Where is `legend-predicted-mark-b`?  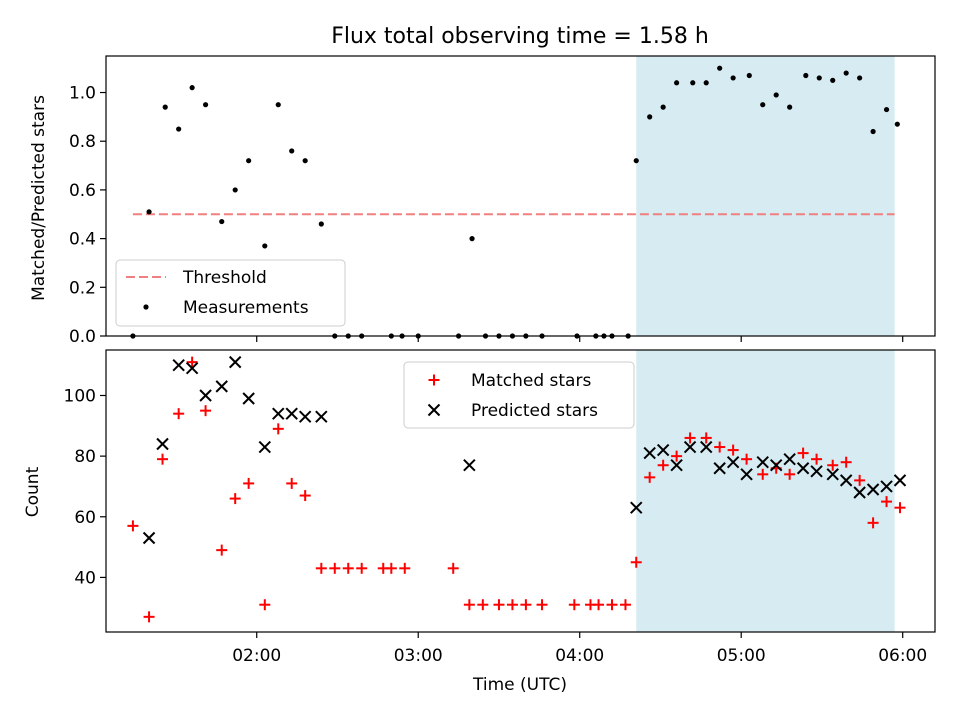 legend-predicted-mark-b is located at coordinates (434, 410).